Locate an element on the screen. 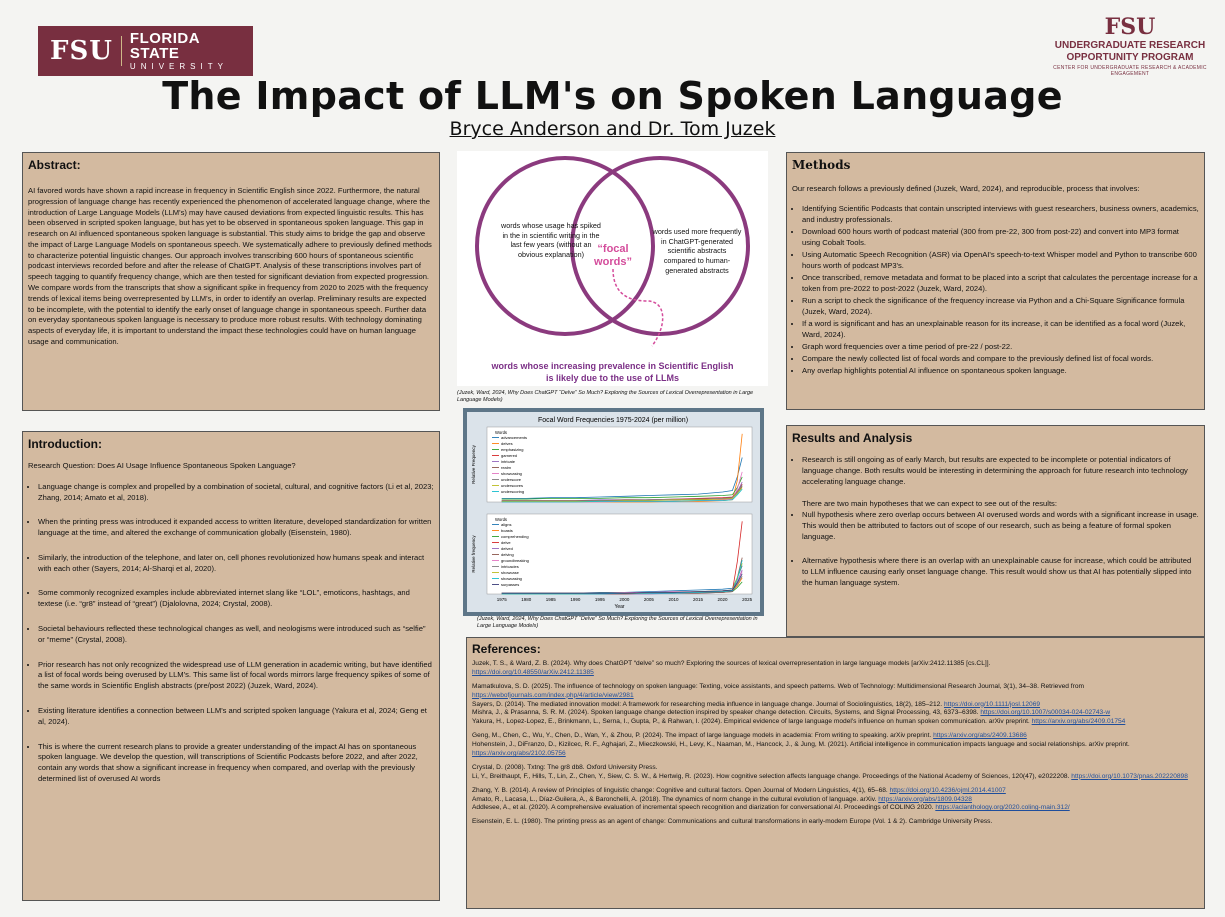 The image size is (1225, 917). urop-mark: FSU is located at coordinates (1130, 27).